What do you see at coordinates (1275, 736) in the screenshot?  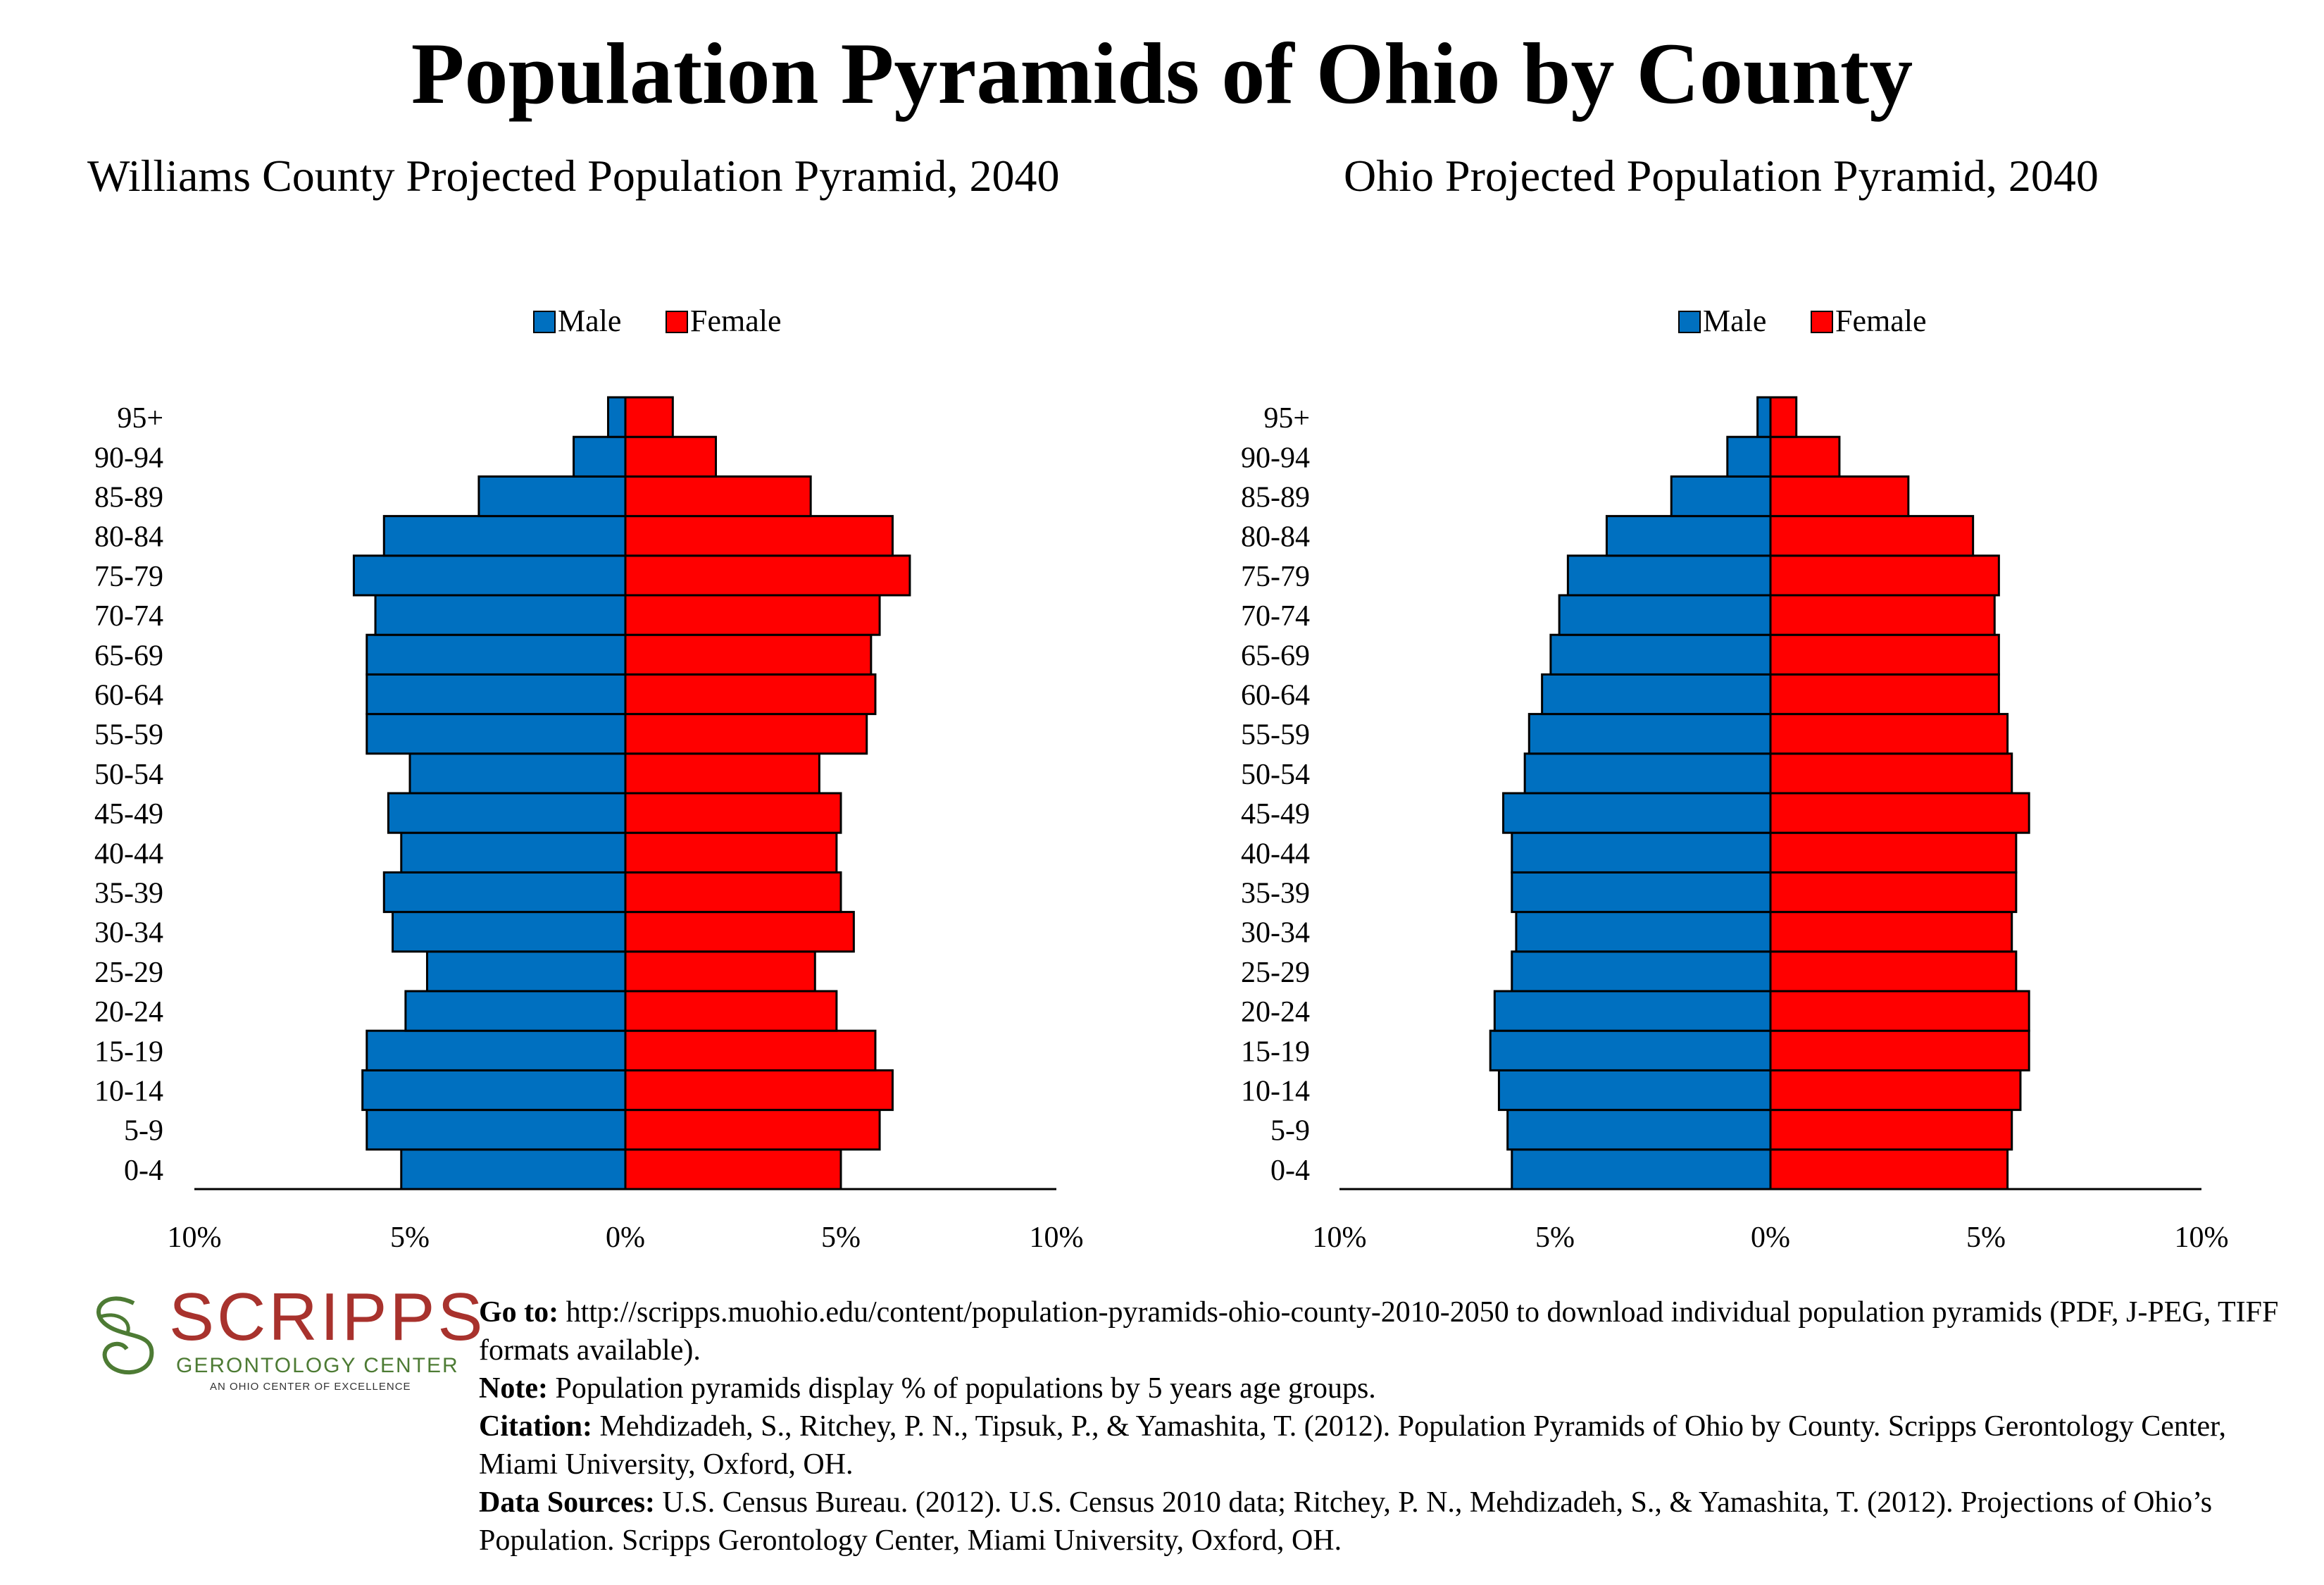 I see `ohio-age-label: 55-59` at bounding box center [1275, 736].